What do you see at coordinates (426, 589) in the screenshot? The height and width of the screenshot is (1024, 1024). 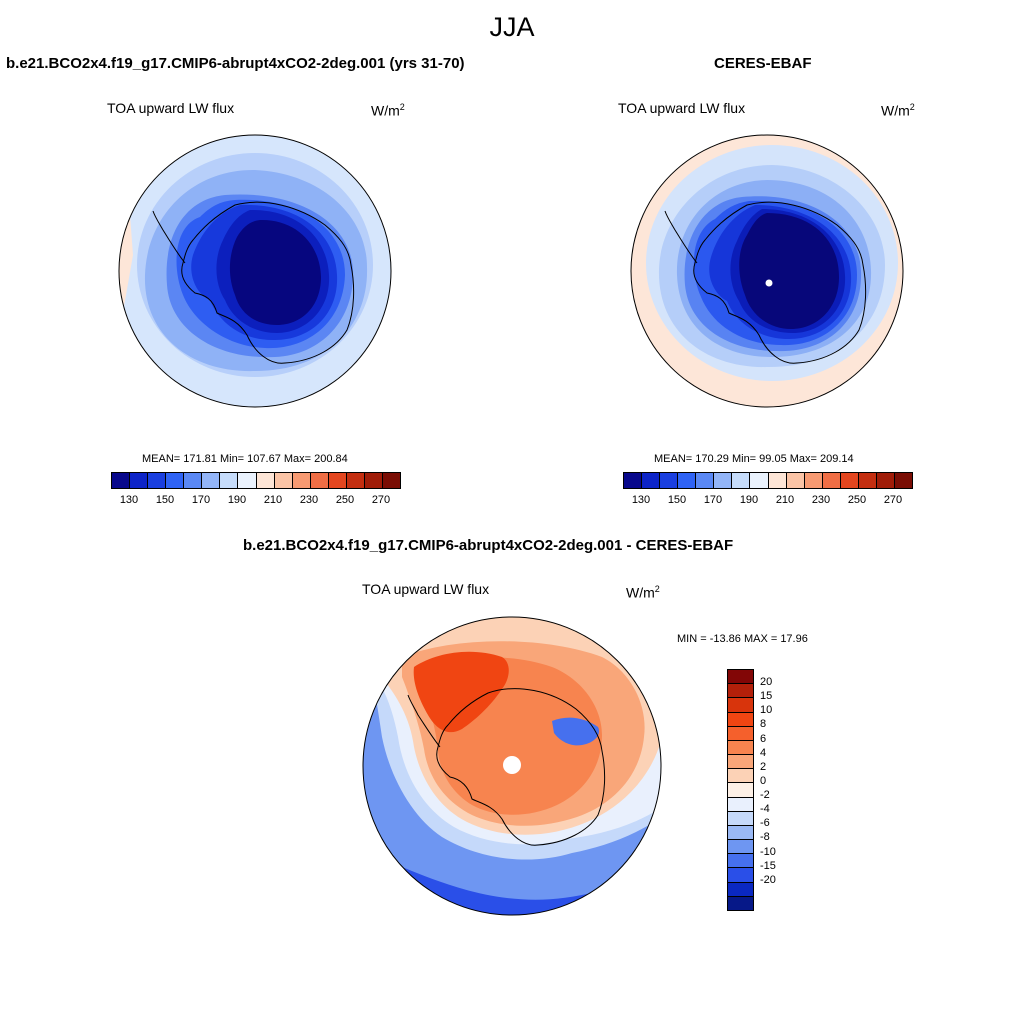 I see `panel-3-variable: TOA upward LW flux` at bounding box center [426, 589].